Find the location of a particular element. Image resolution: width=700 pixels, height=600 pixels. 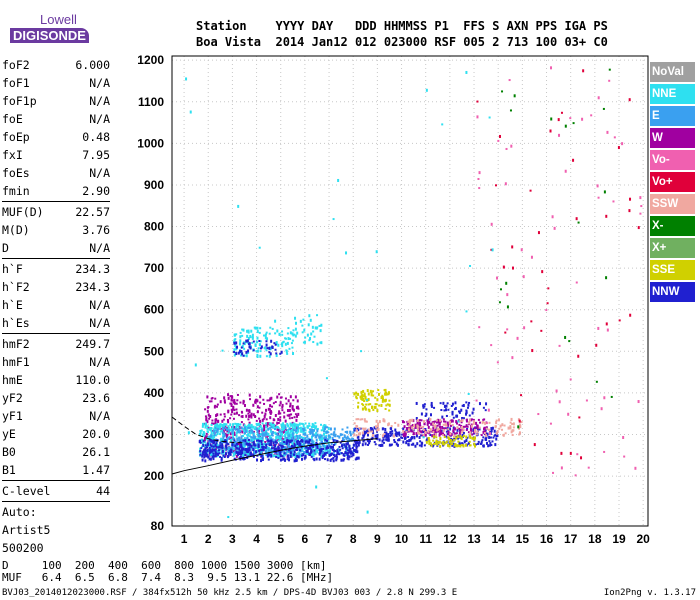

x-tick-label: 20 is located at coordinates (643, 539).